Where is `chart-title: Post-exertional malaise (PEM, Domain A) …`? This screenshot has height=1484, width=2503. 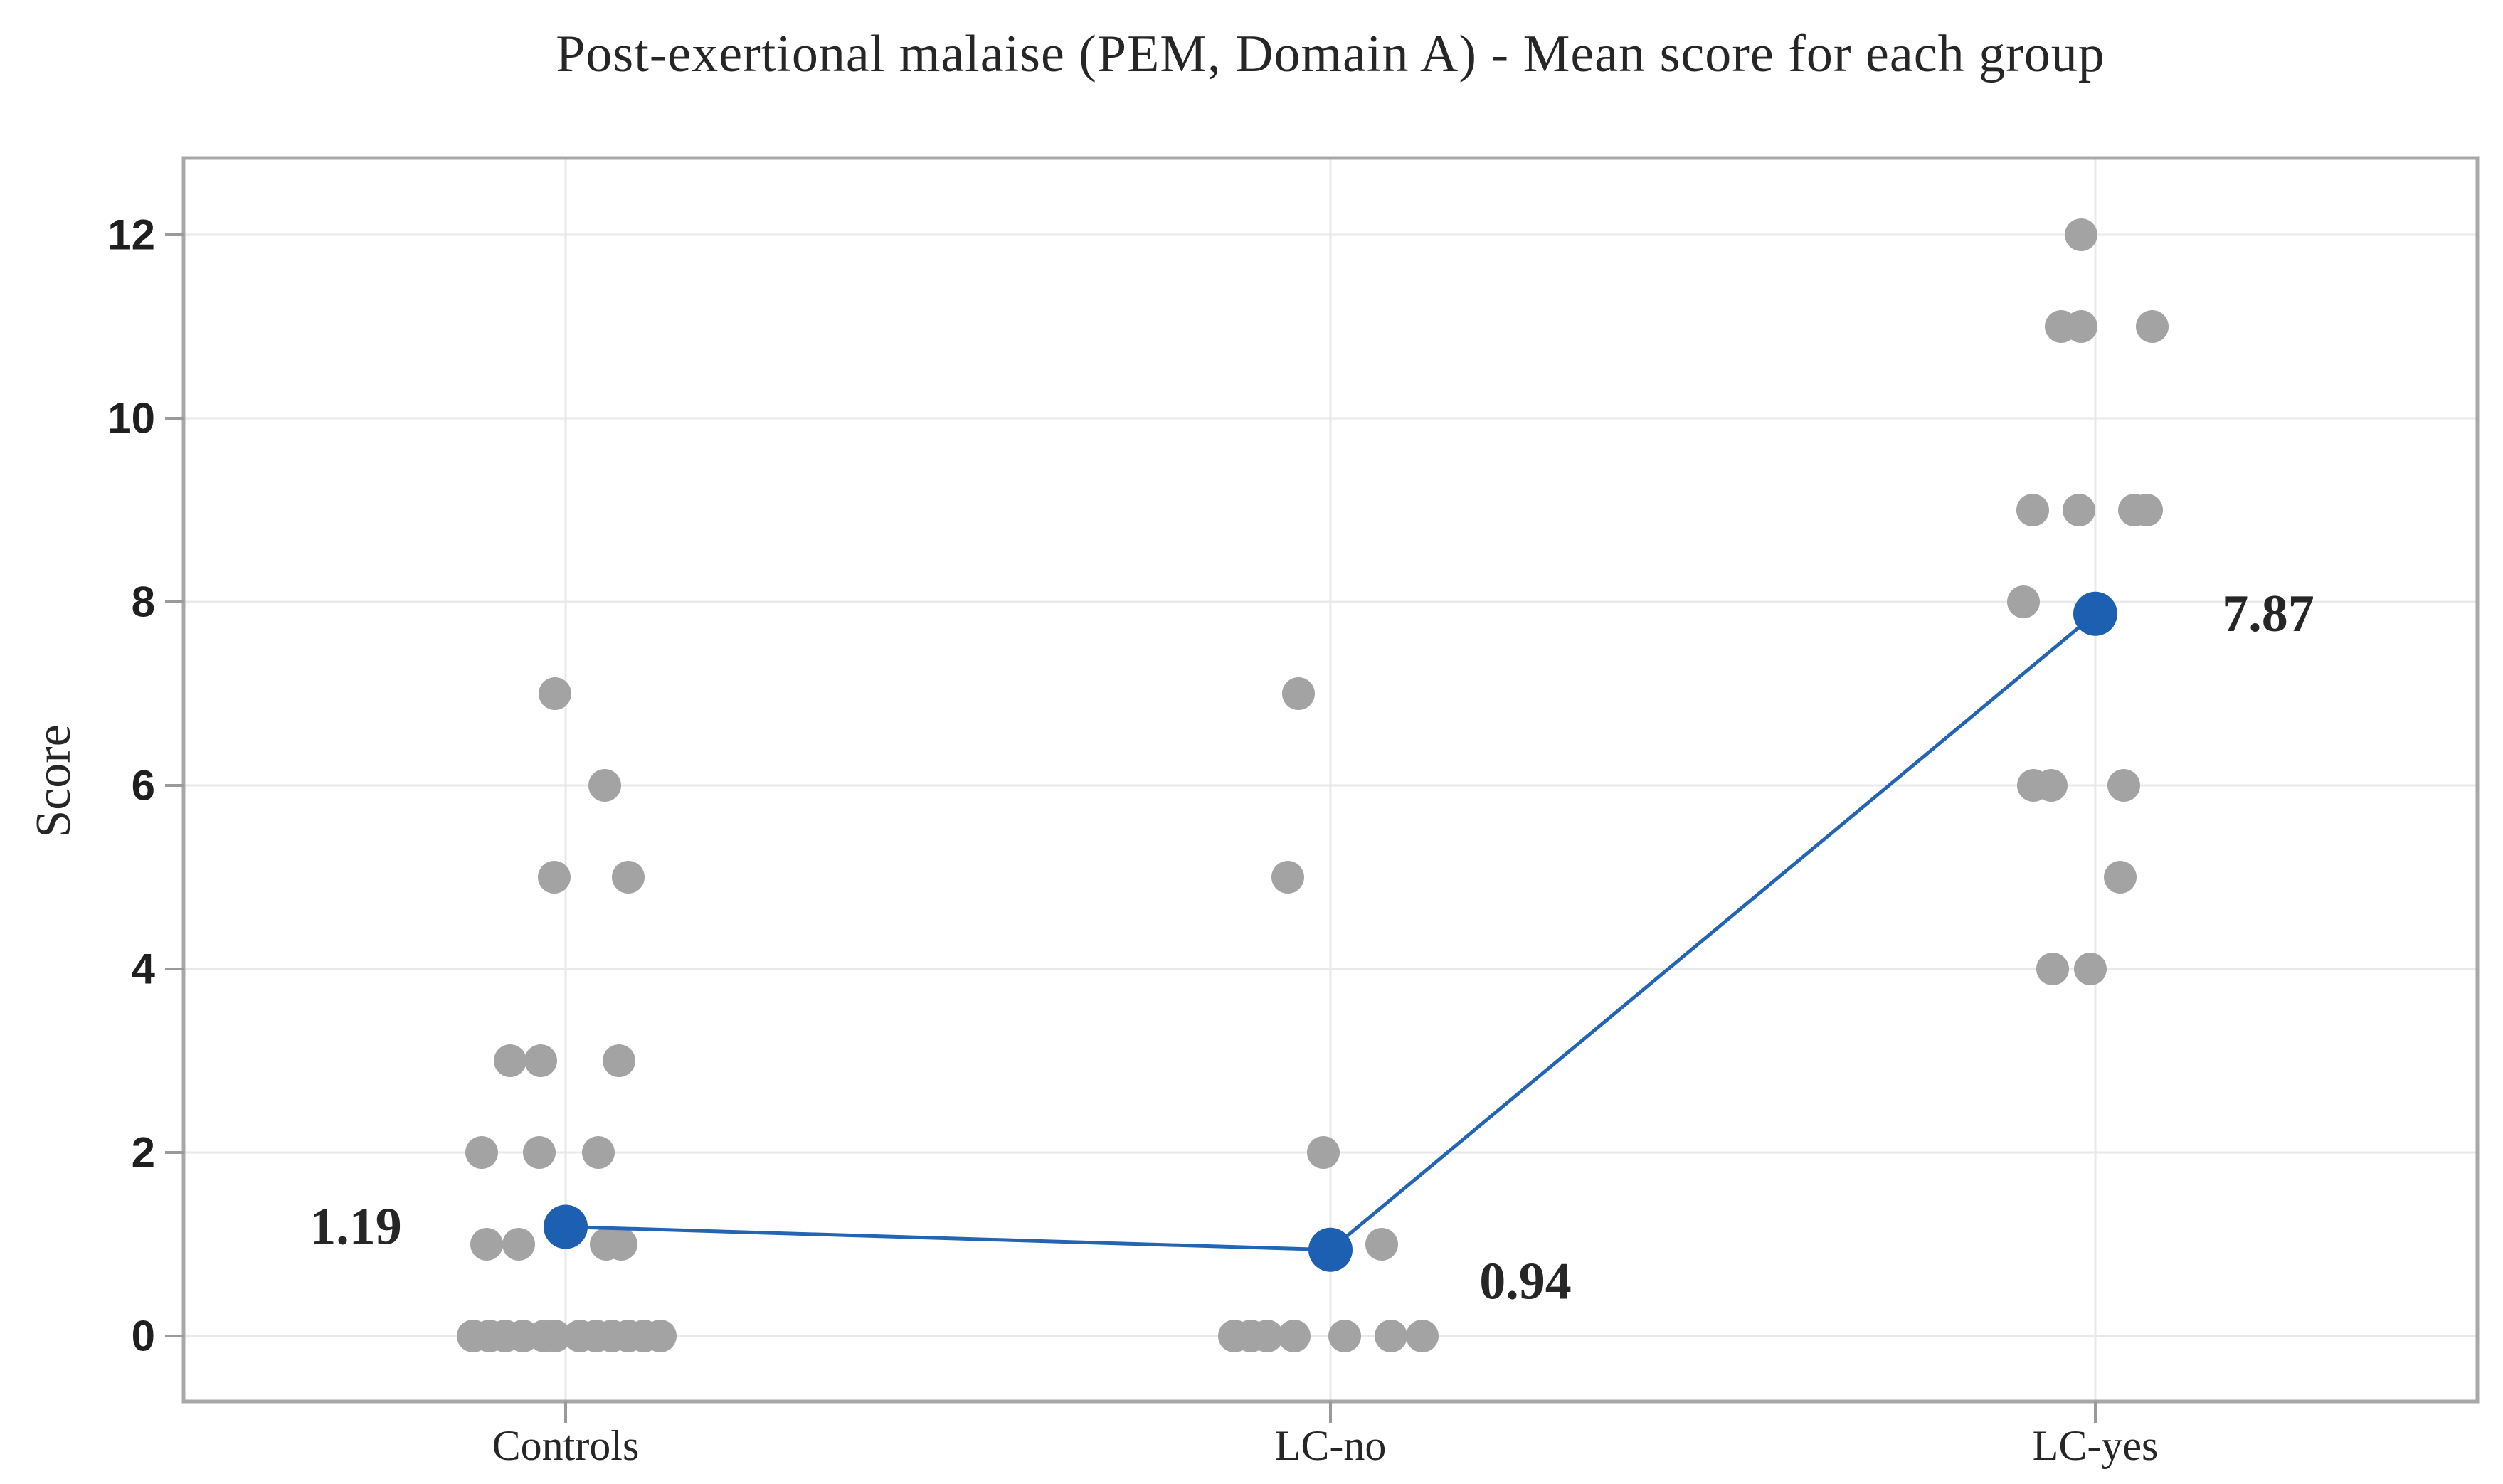 chart-title: Post-exertional malaise (PEM, Domain A) … is located at coordinates (1330, 54).